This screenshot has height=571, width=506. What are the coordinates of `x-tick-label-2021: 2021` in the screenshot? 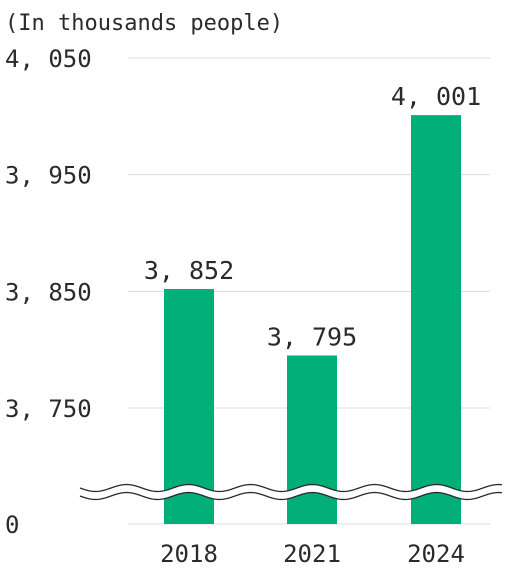 It's located at (312, 553).